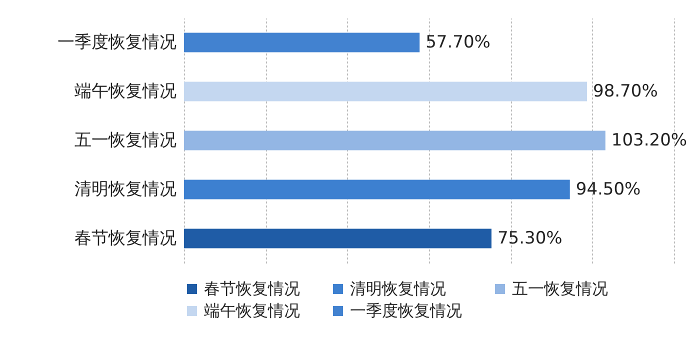 This screenshot has width=694, height=364. Describe the element at coordinates (125, 92) in the screenshot. I see `y-tick-label: 端午恢复情况` at that location.